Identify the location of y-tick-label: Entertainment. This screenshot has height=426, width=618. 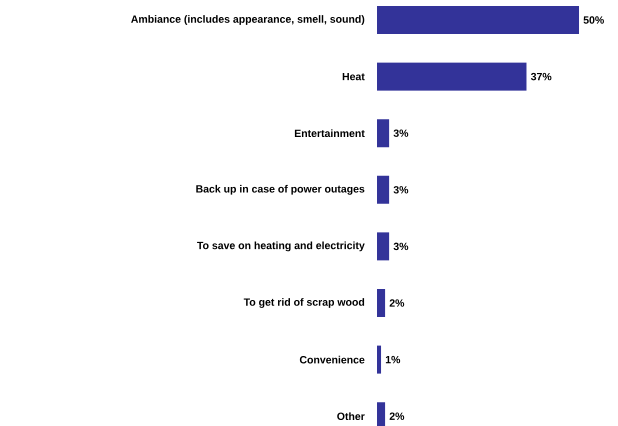
(329, 133).